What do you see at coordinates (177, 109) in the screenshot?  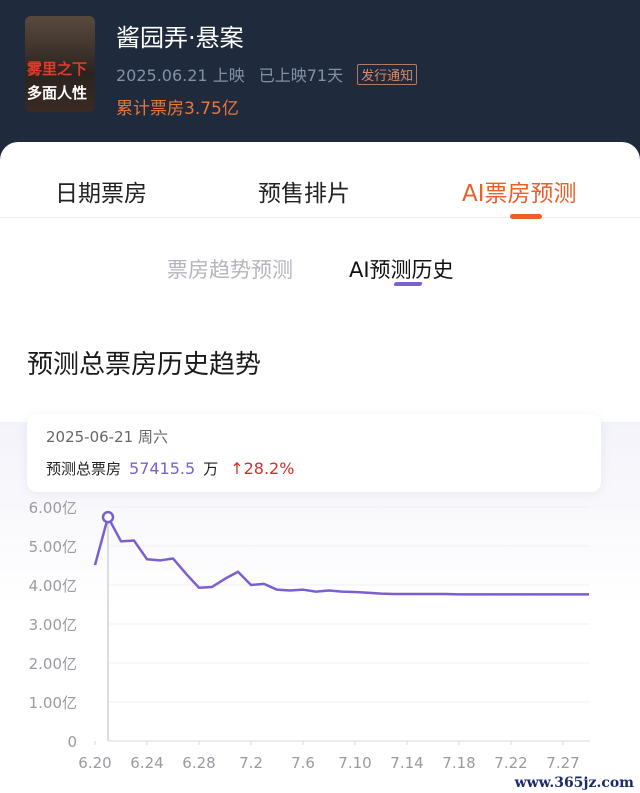 I see `total-box-office: 累计票房3.75亿` at bounding box center [177, 109].